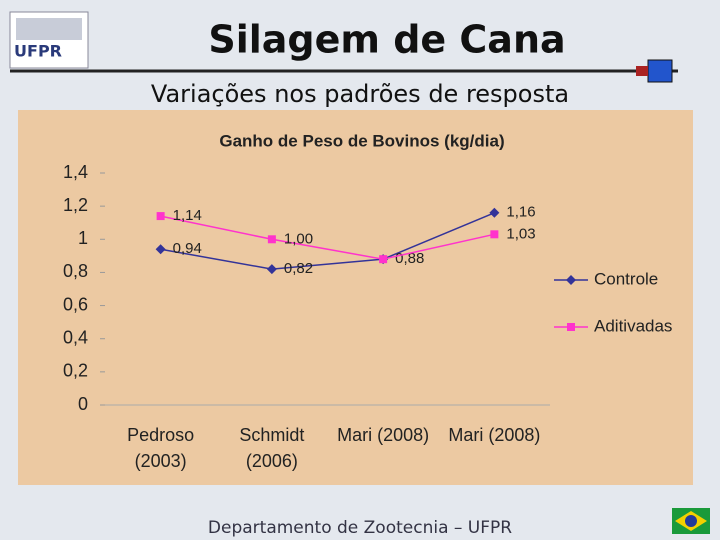  What do you see at coordinates (38, 51) in the screenshot?
I see `logo-text: UFPR` at bounding box center [38, 51].